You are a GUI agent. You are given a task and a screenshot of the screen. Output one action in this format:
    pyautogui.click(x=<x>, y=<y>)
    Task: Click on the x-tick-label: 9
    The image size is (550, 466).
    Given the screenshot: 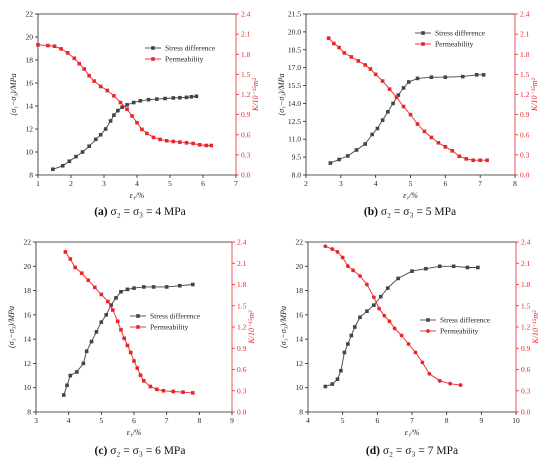 What is the action you would take?
    pyautogui.click(x=232, y=420)
    